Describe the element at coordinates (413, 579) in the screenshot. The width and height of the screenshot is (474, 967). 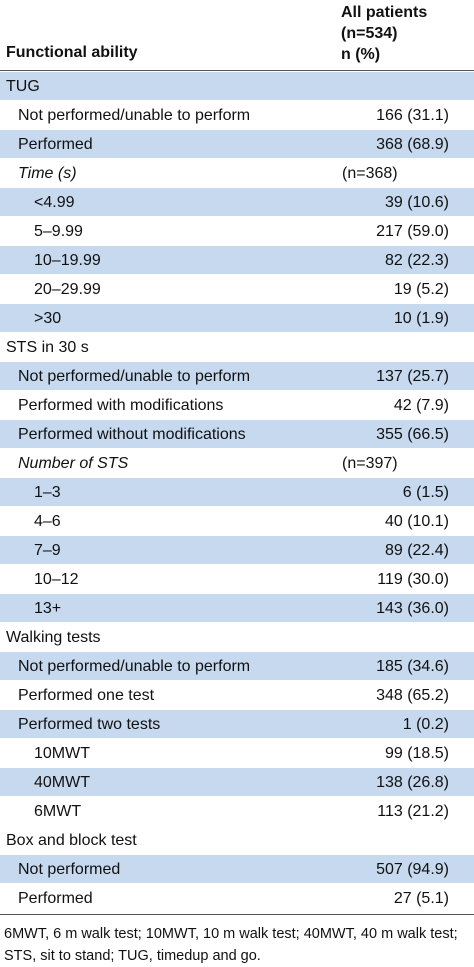
I see `row-value: 119 (30.0)` at that location.